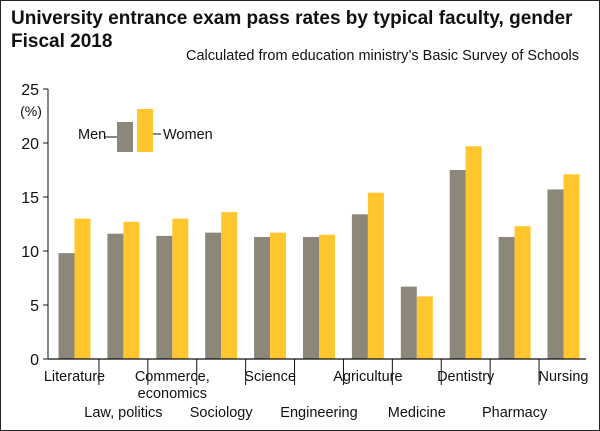 The height and width of the screenshot is (431, 600). Describe the element at coordinates (30, 90) in the screenshot. I see `y-axis-top-label: 25` at that location.